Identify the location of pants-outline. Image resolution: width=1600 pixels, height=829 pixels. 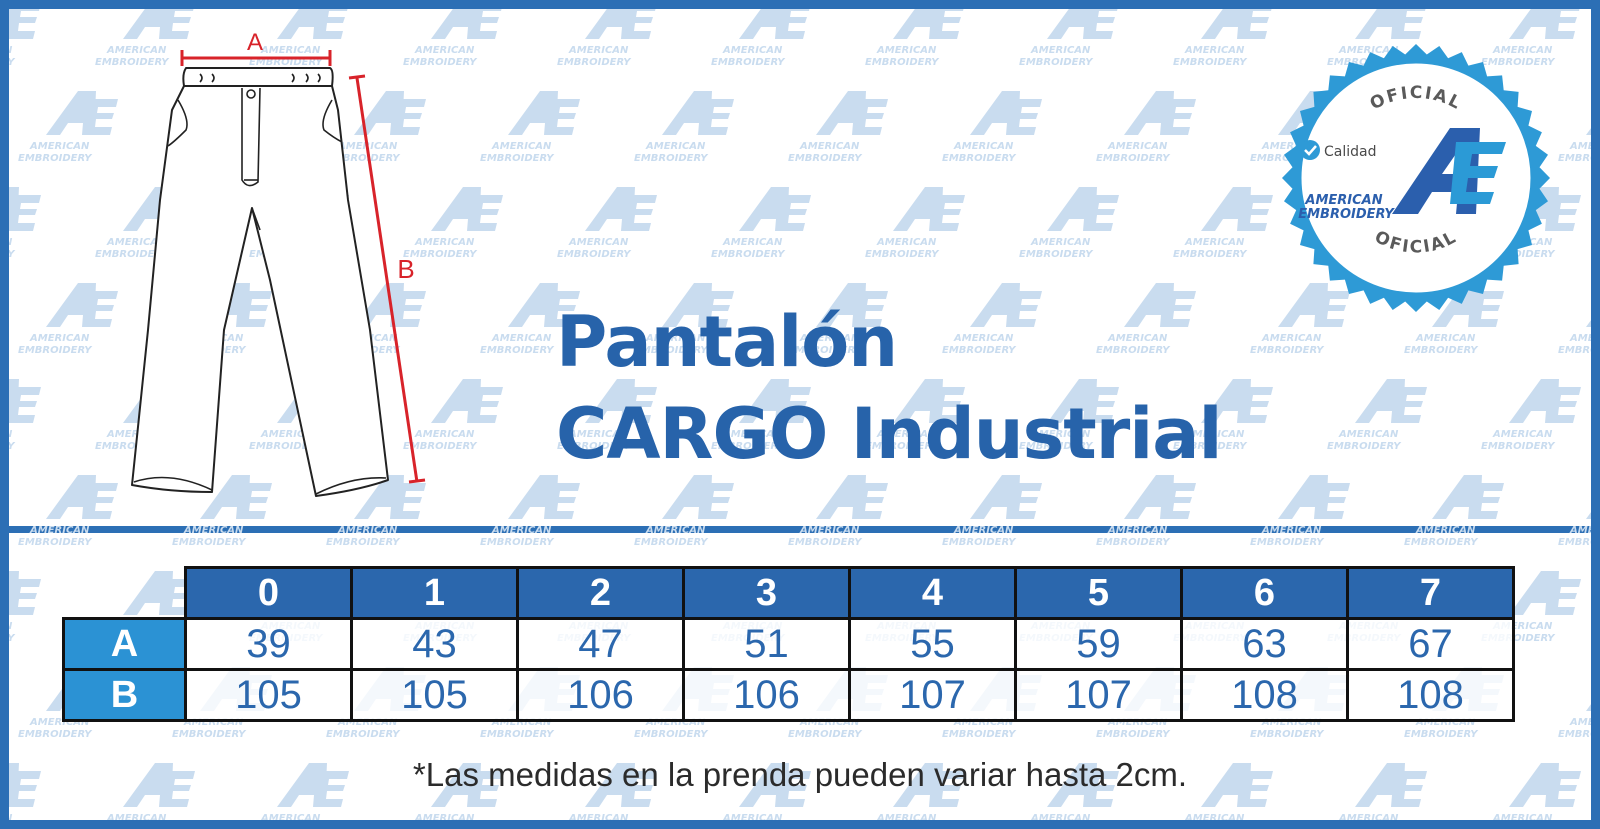
(260, 282).